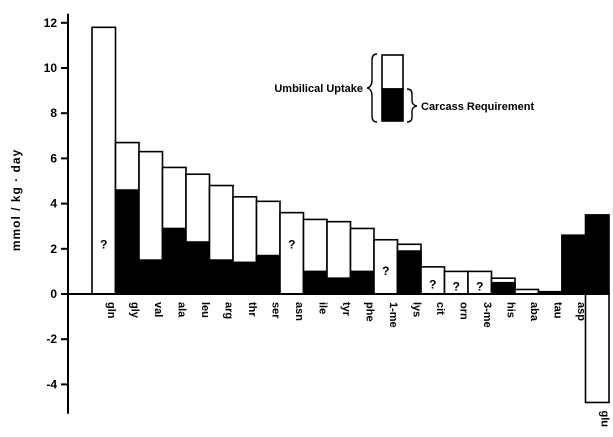 The height and width of the screenshot is (437, 613). What do you see at coordinates (51, 339) in the screenshot?
I see `y-tick-label: -2` at bounding box center [51, 339].